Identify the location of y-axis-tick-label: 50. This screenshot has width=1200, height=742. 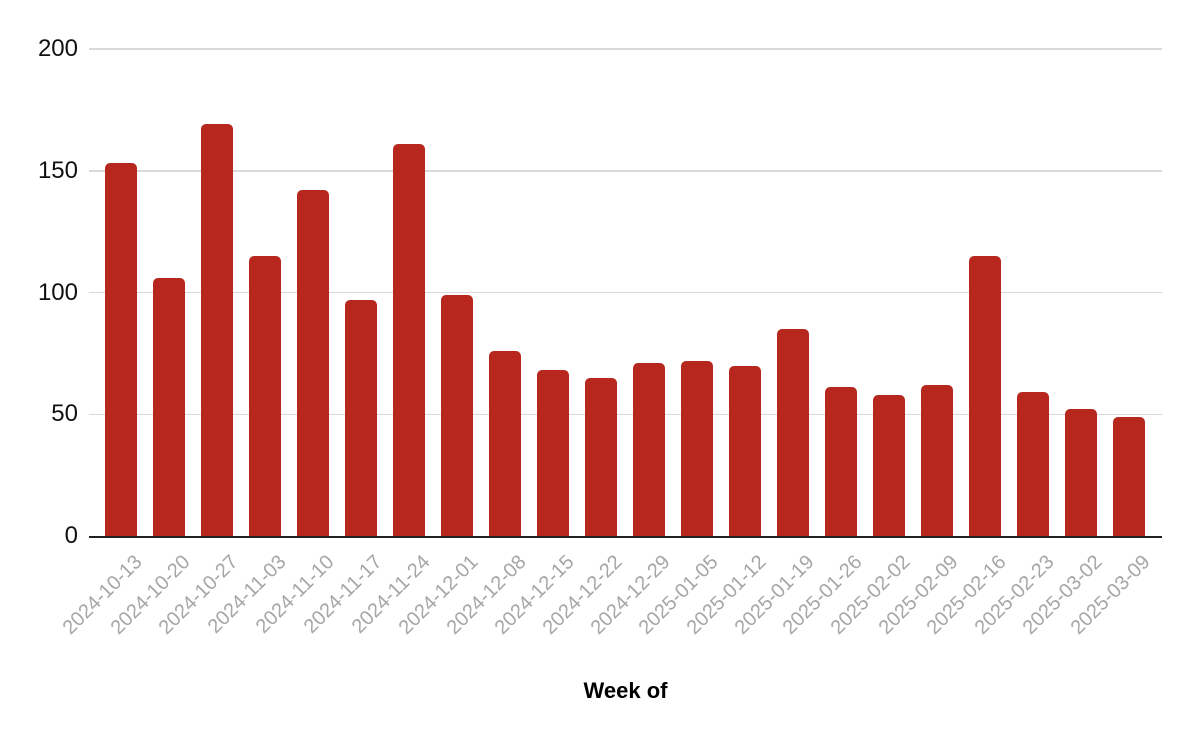
(64, 414).